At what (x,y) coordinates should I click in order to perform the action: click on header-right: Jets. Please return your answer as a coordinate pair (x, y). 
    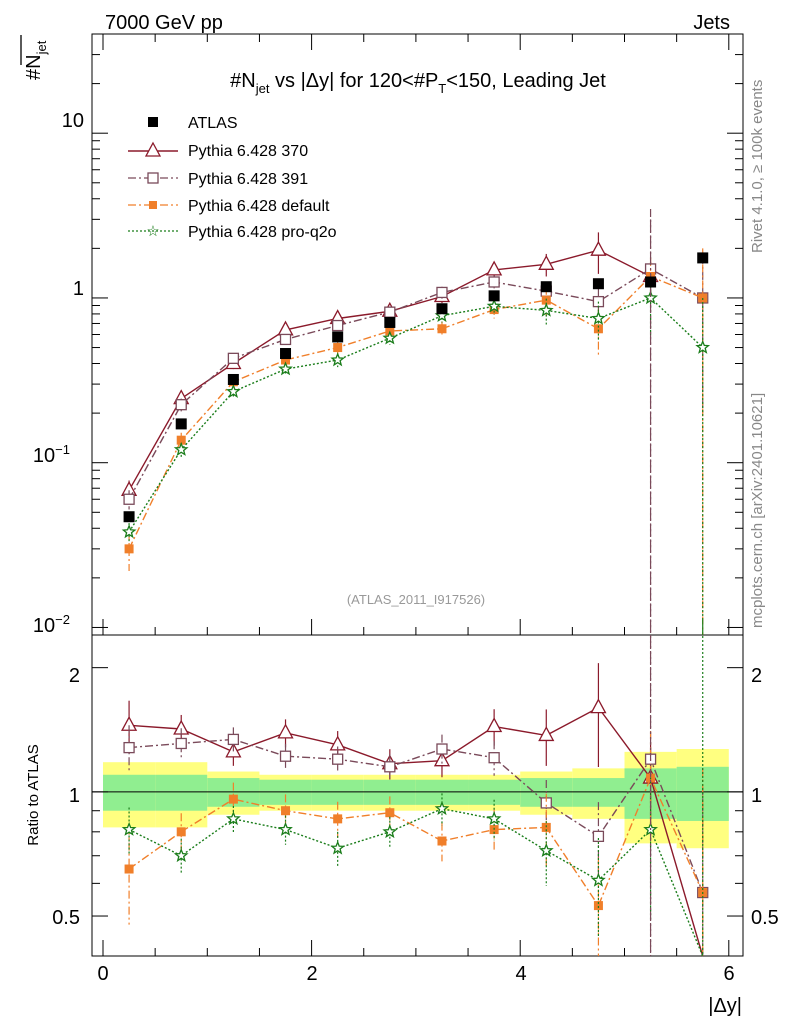
    Looking at the image, I should click on (711, 23).